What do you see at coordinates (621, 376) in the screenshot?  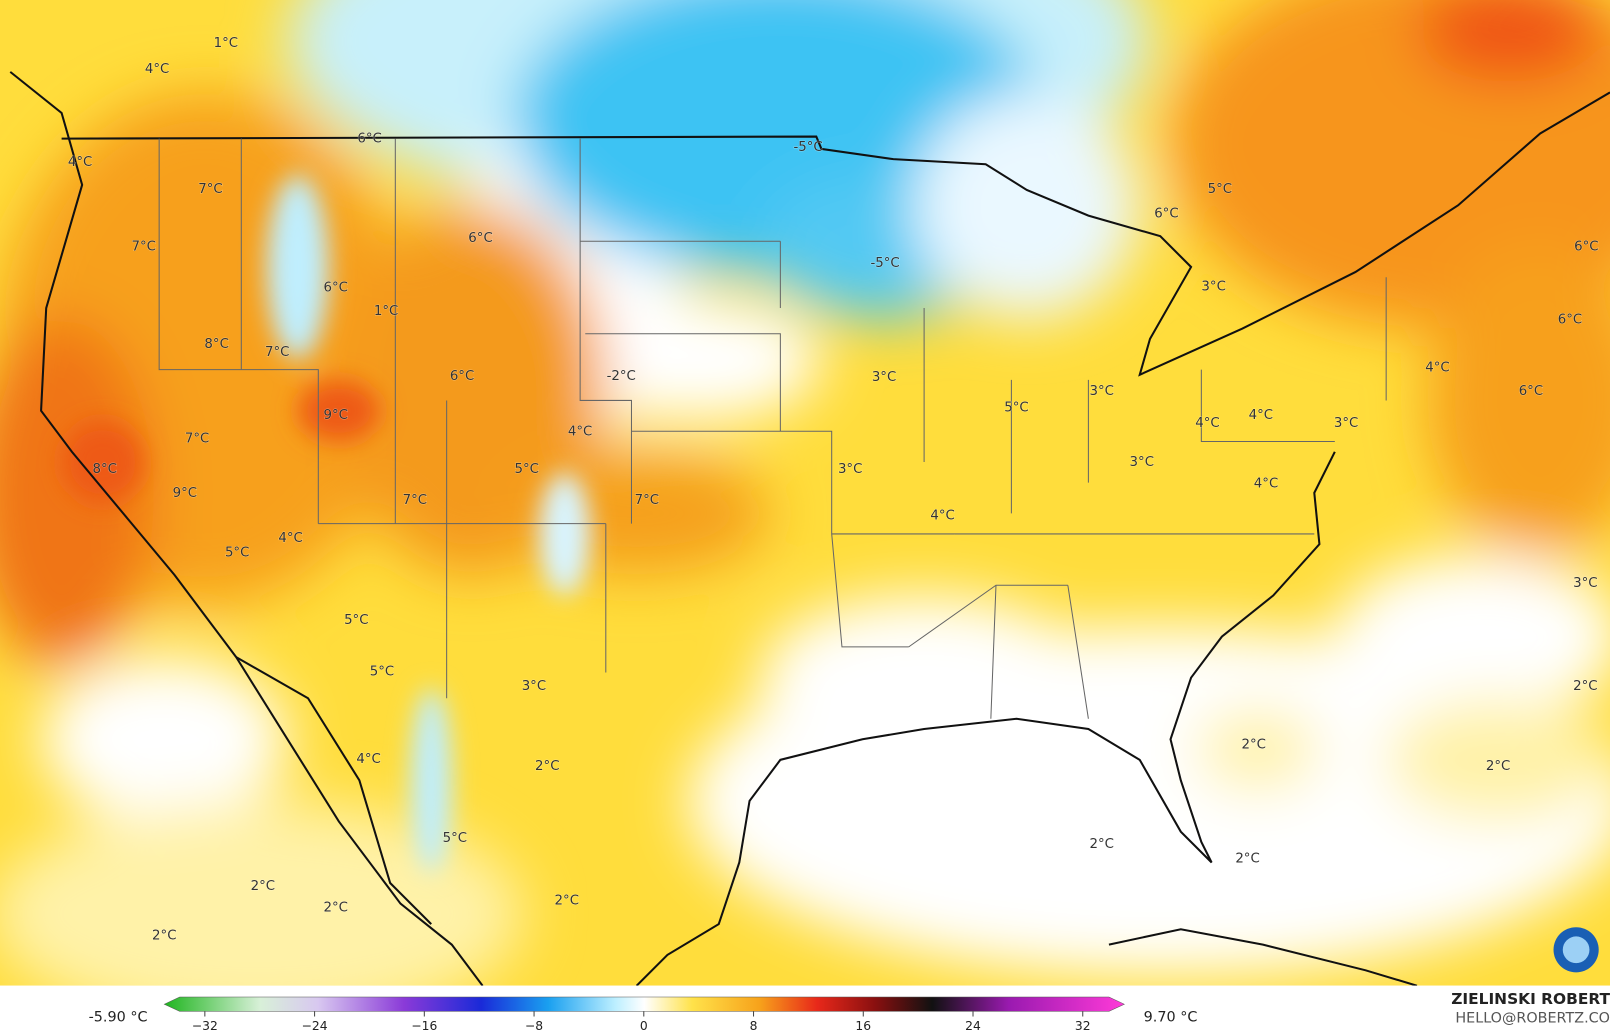 I see `temperature-label: -2°C` at bounding box center [621, 376].